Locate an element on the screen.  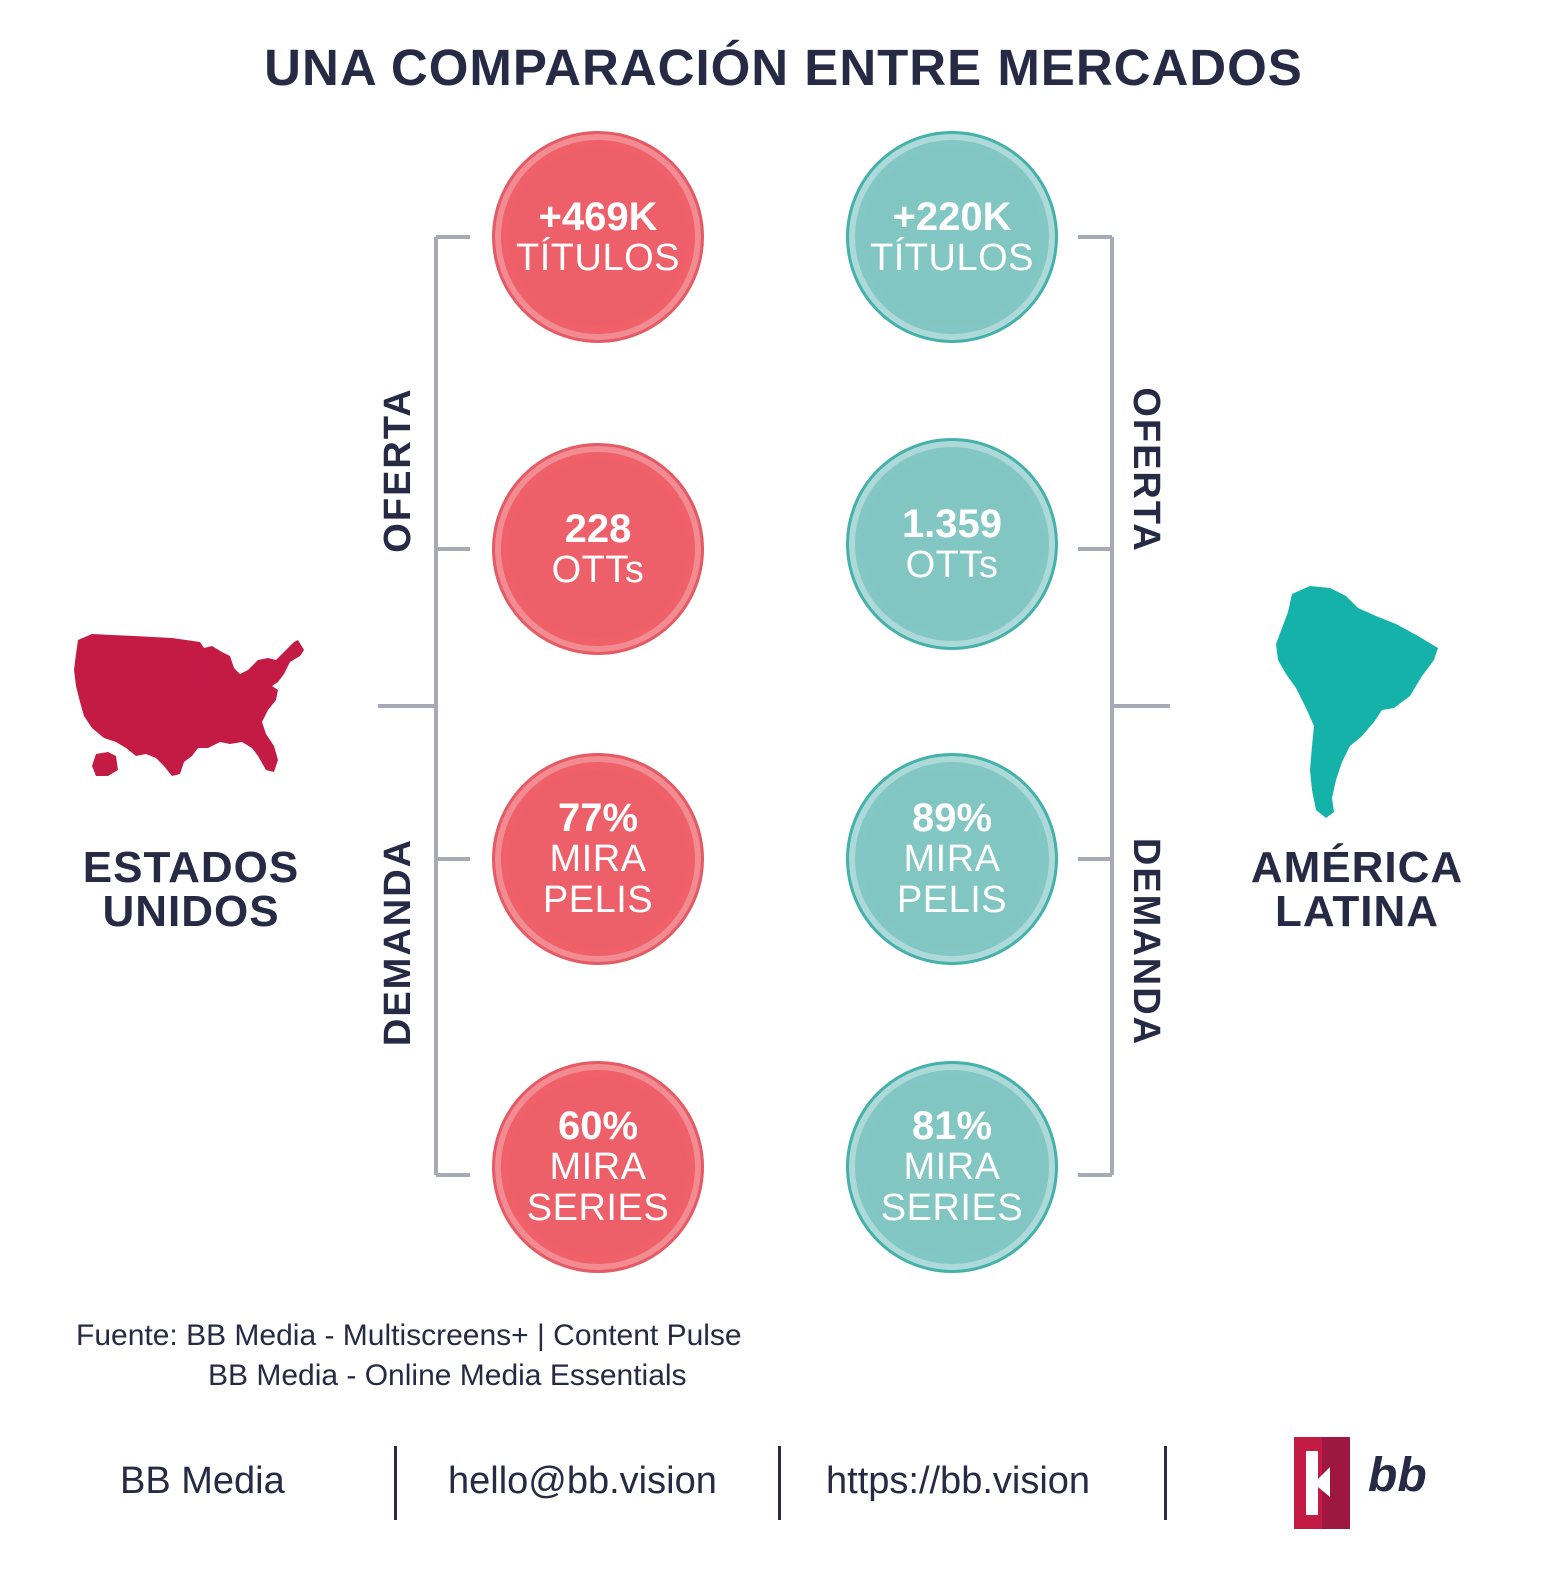
latam-titles-circle: +220K TÍTULOS is located at coordinates (952, 237).